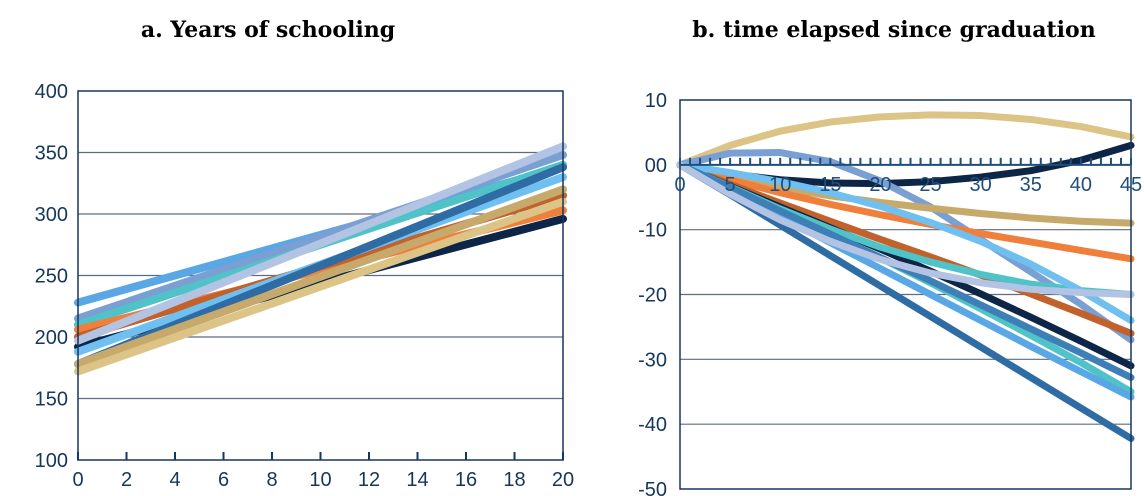 The width and height of the screenshot is (1144, 496). I want to click on y-tick-label: -30, so click(652, 360).